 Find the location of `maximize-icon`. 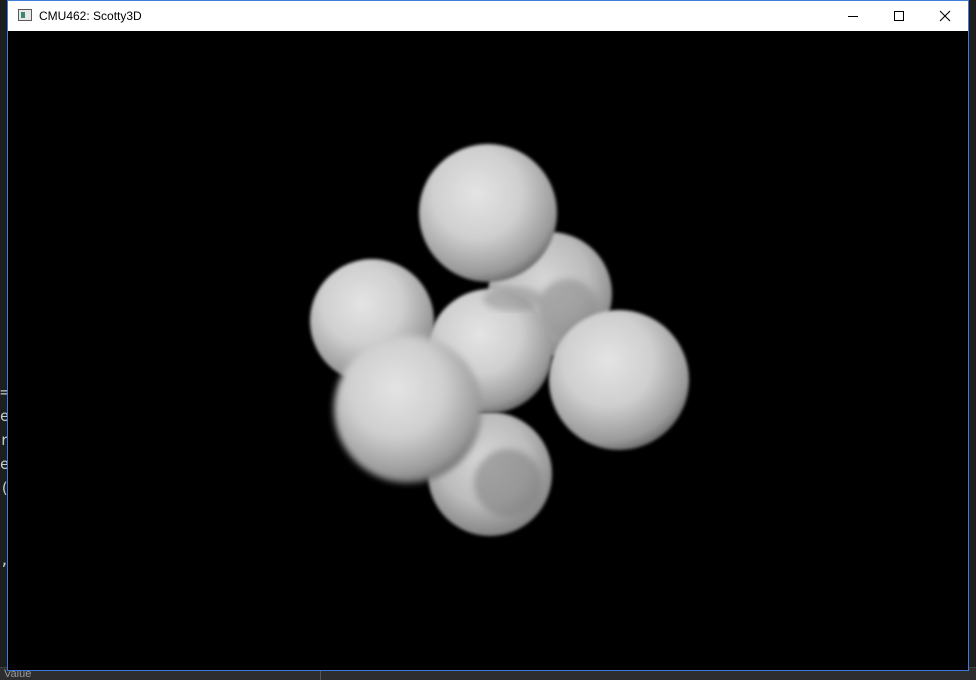

maximize-icon is located at coordinates (899, 16).